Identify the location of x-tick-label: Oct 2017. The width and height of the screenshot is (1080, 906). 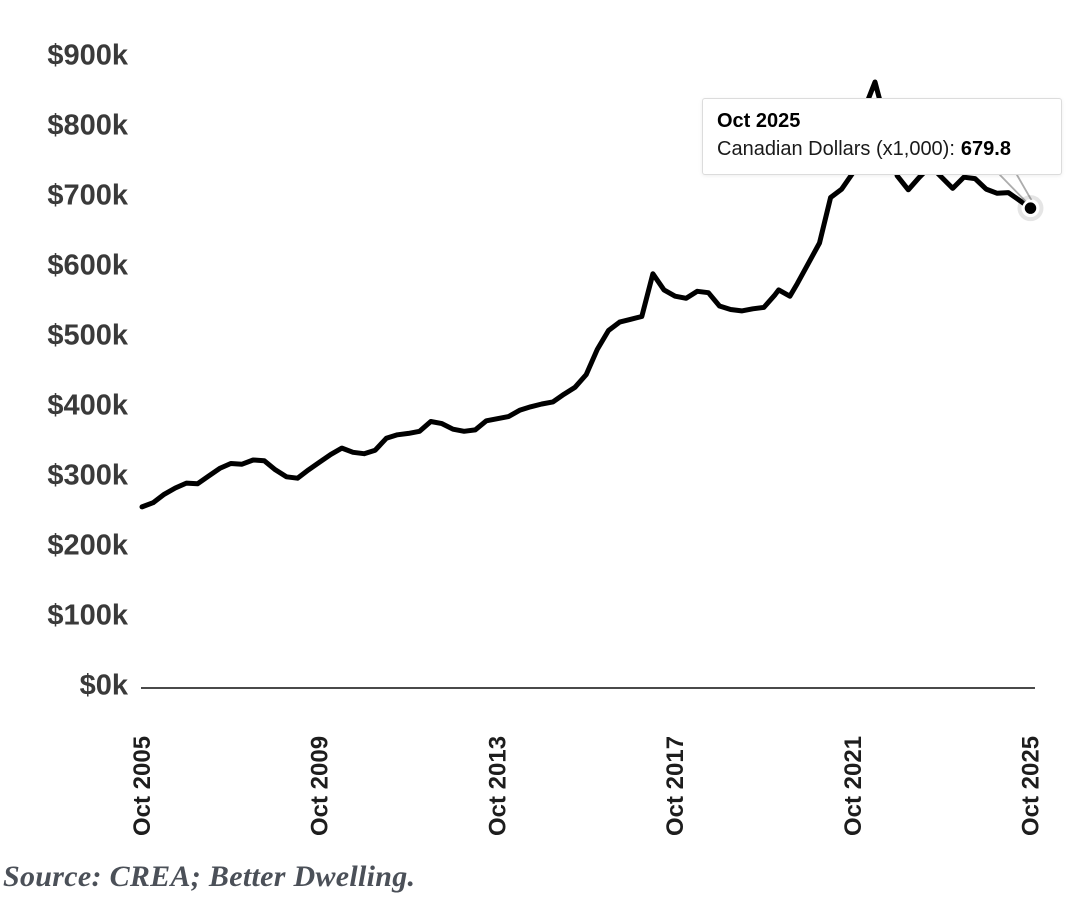
(675, 786).